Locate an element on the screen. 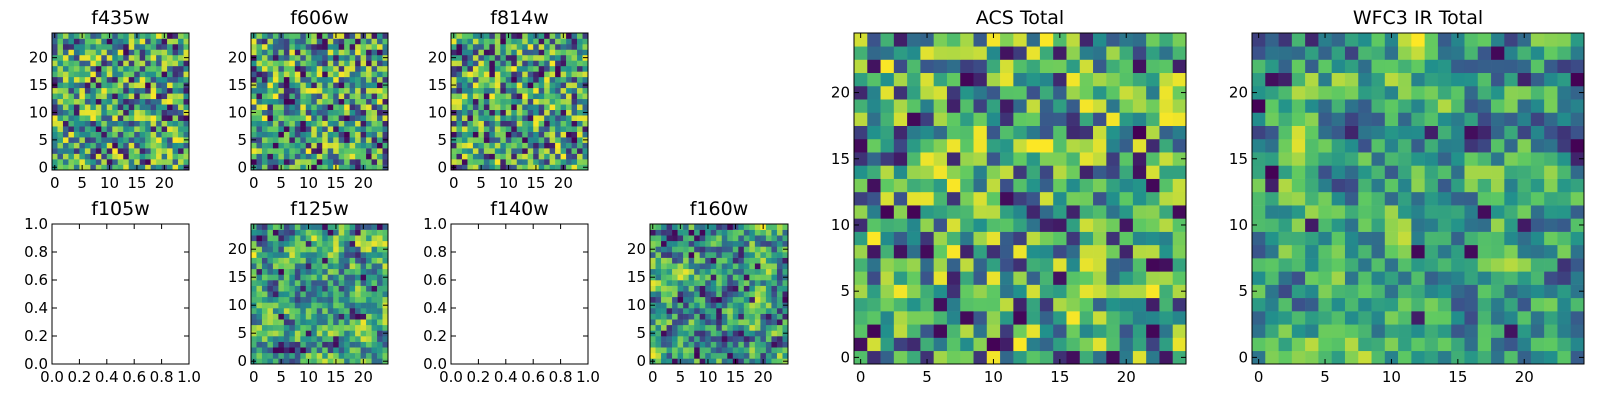 This screenshot has height=400, width=1600. y-tick-label: 5 is located at coordinates (43, 140).